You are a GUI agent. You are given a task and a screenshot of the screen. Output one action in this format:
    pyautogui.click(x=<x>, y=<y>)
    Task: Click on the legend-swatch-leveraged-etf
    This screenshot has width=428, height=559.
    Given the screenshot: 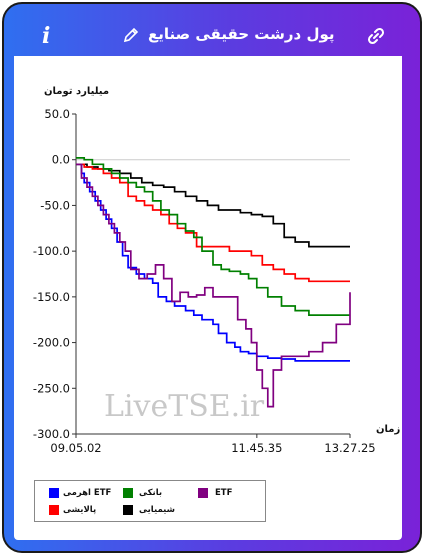 What is the action you would take?
    pyautogui.click(x=54, y=493)
    